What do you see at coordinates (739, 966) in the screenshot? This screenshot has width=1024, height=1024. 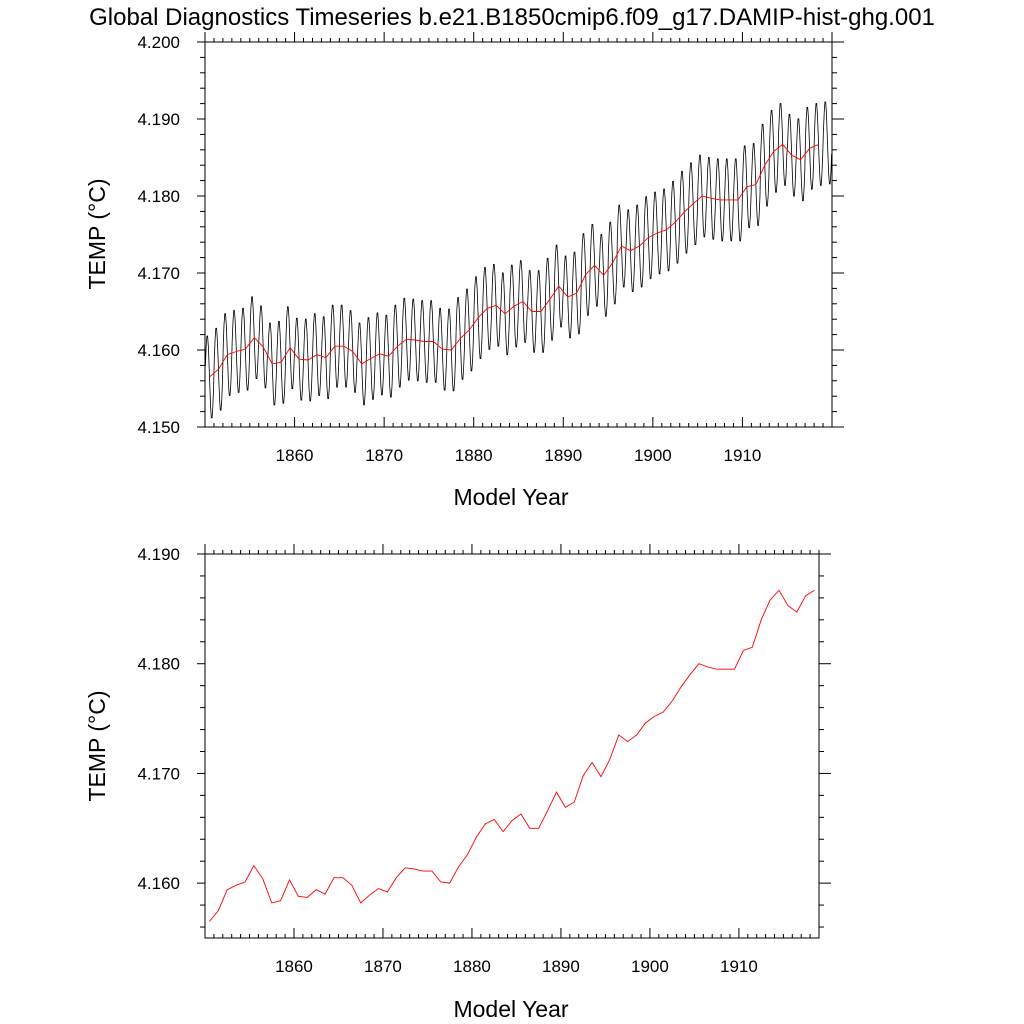 I see `bottom-x-tick-label: 1910` at bounding box center [739, 966].